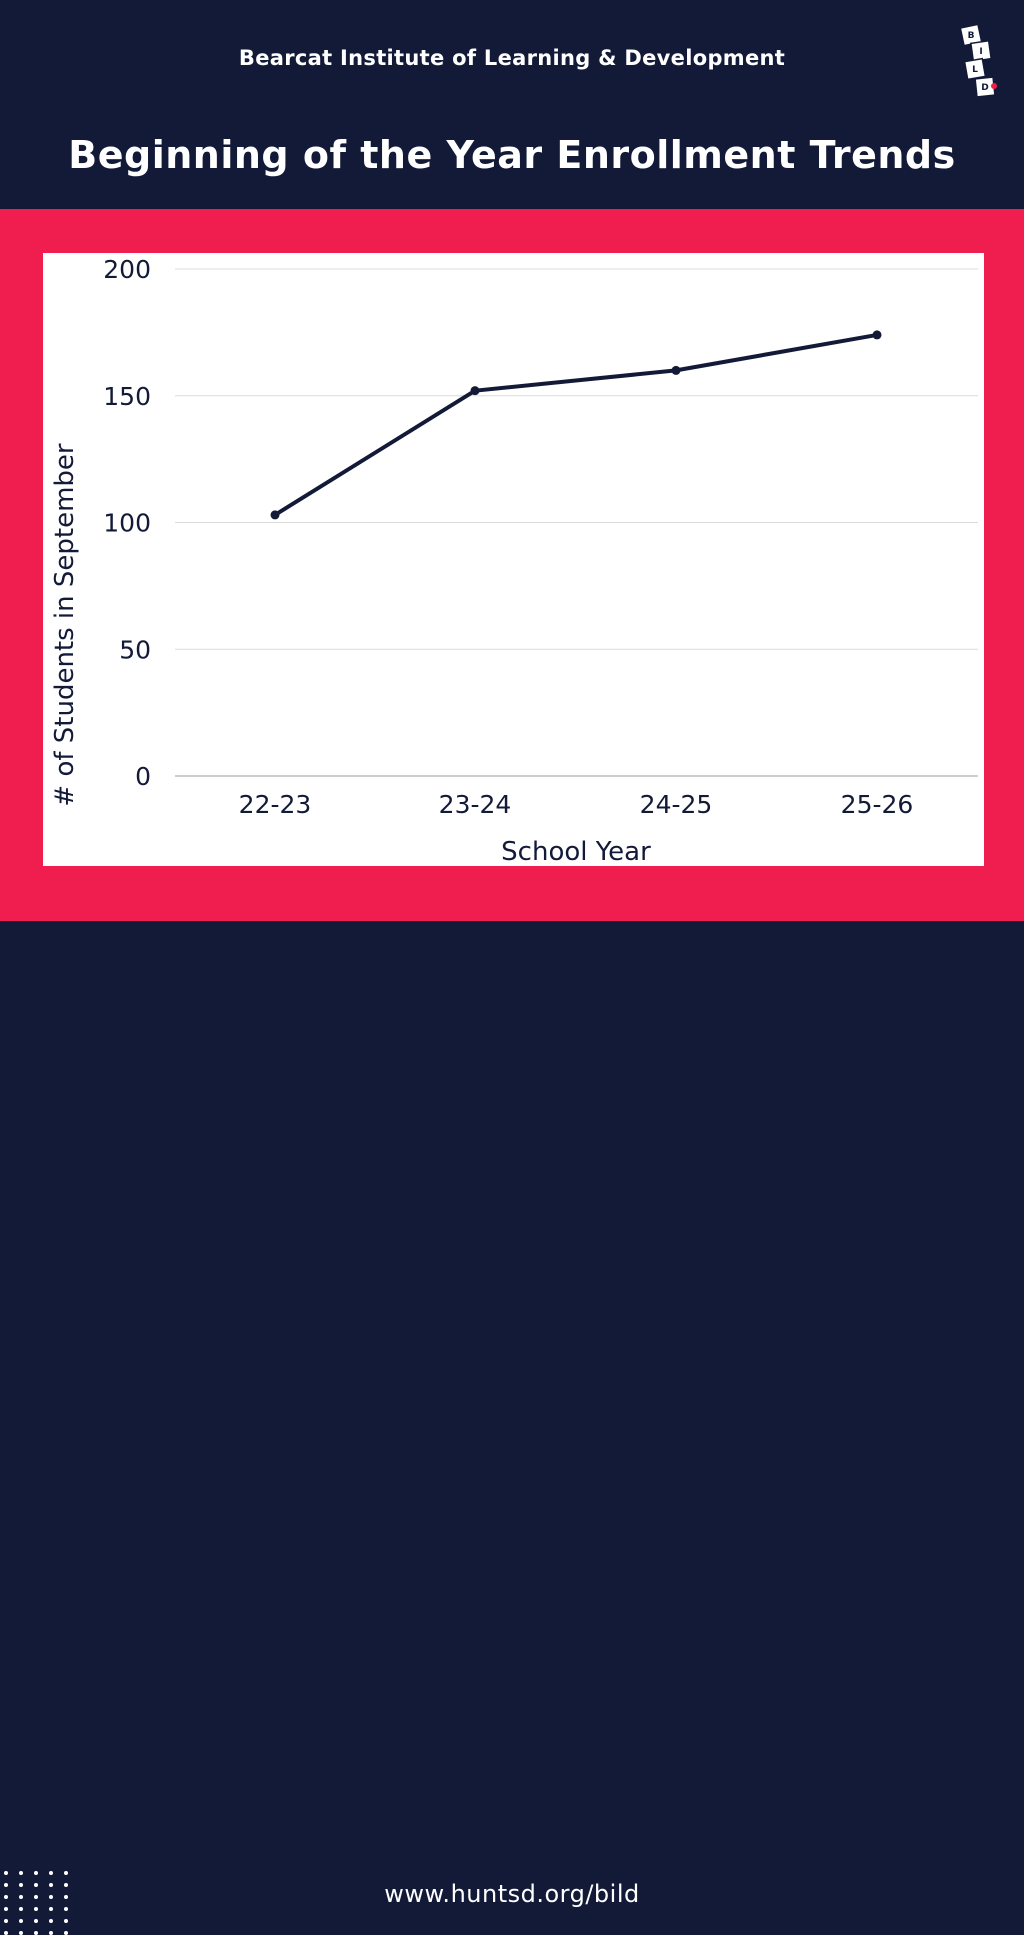  I want to click on logo-letter-i: I, so click(980, 52).